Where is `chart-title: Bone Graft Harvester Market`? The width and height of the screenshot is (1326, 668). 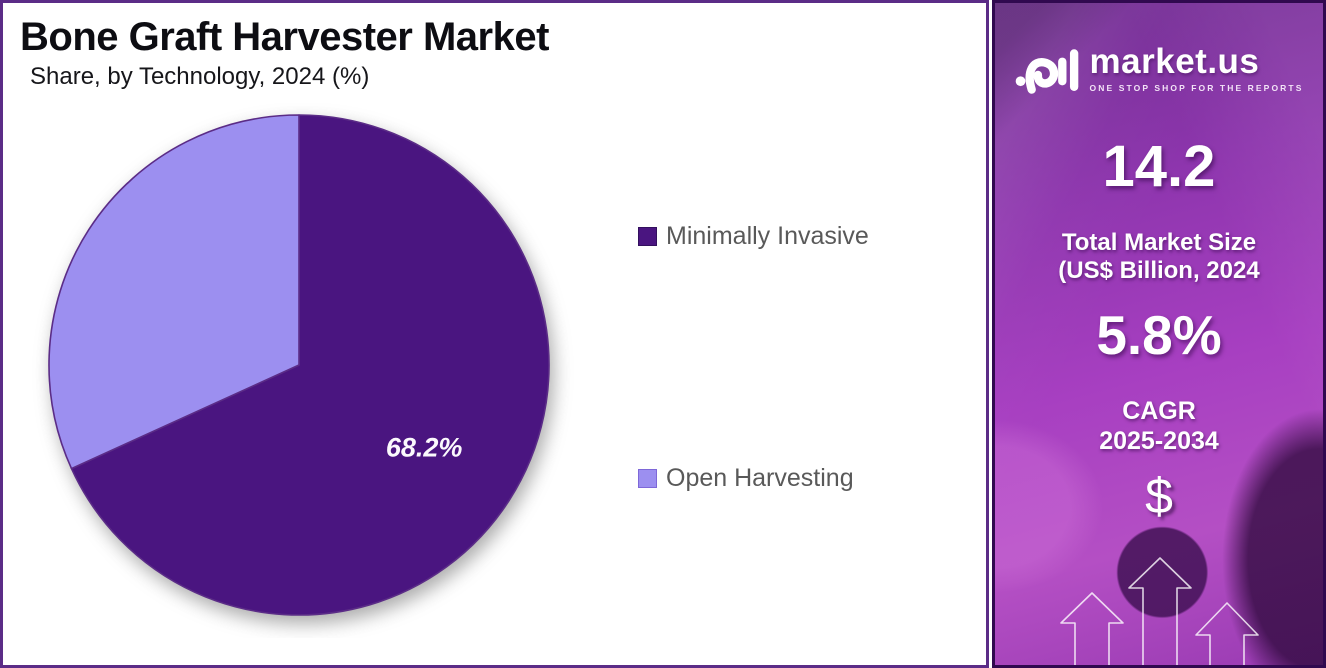
chart-title: Bone Graft Harvester Market is located at coordinates (284, 37).